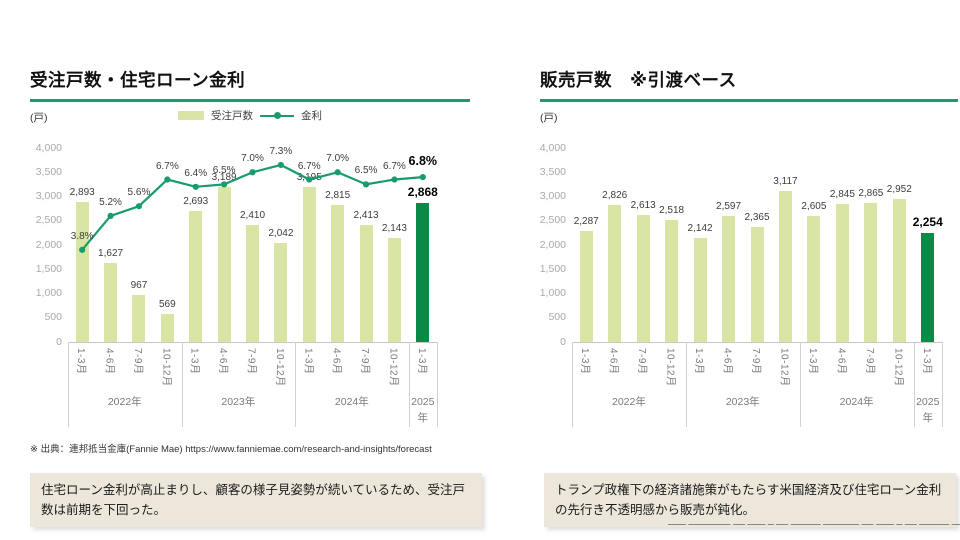 This screenshot has width=960, height=540. I want to click on bar-value-label: 569, so click(167, 305).